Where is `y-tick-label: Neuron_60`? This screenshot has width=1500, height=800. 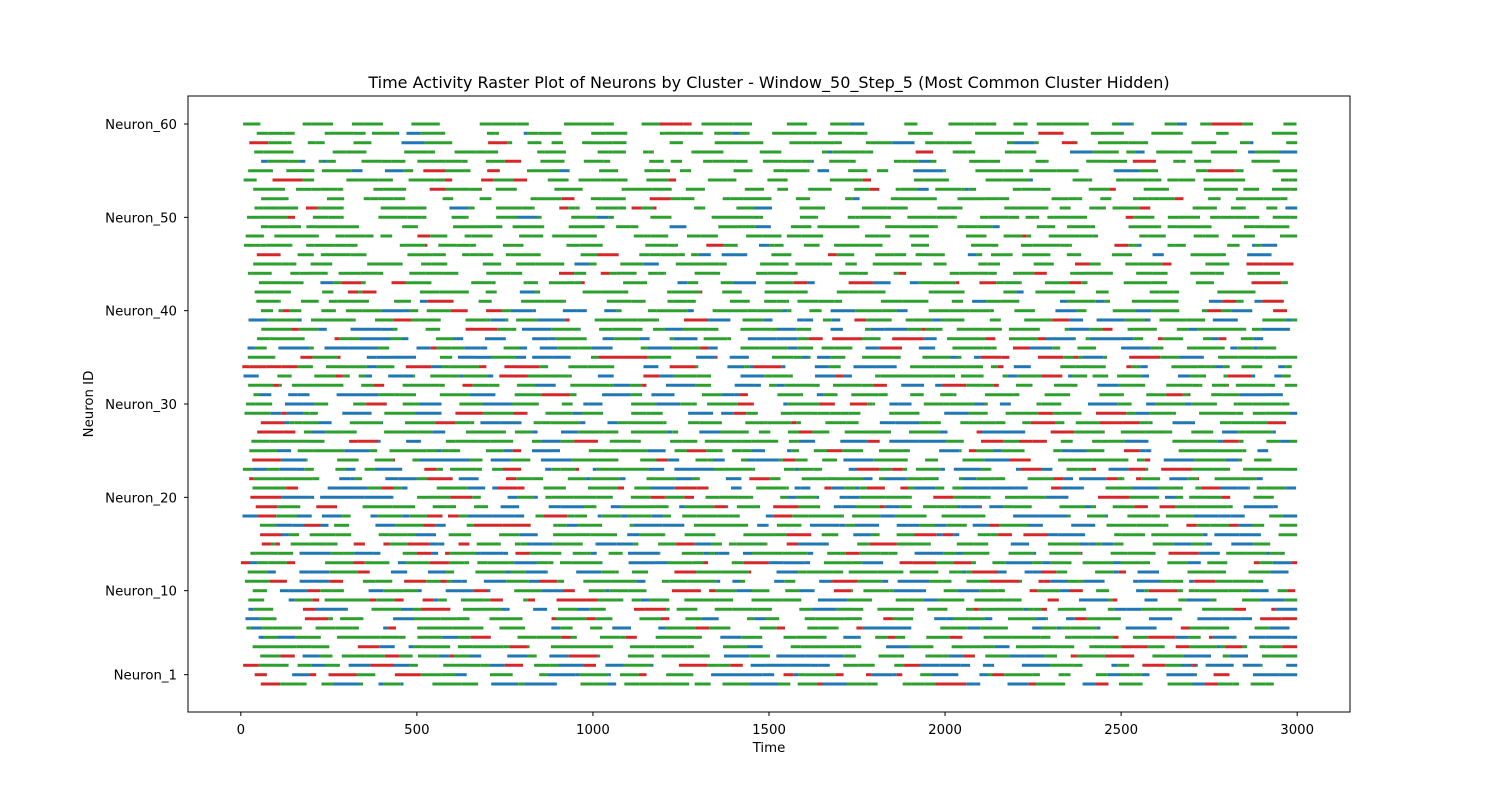 y-tick-label: Neuron_60 is located at coordinates (141, 125).